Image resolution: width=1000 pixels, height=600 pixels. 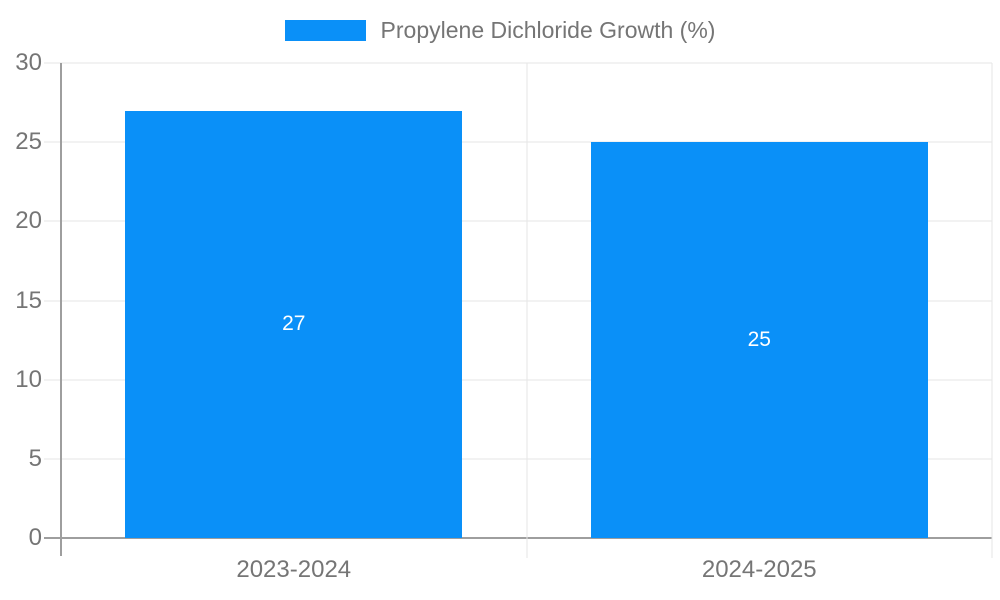 What do you see at coordinates (61, 309) in the screenshot?
I see `y-axis-line` at bounding box center [61, 309].